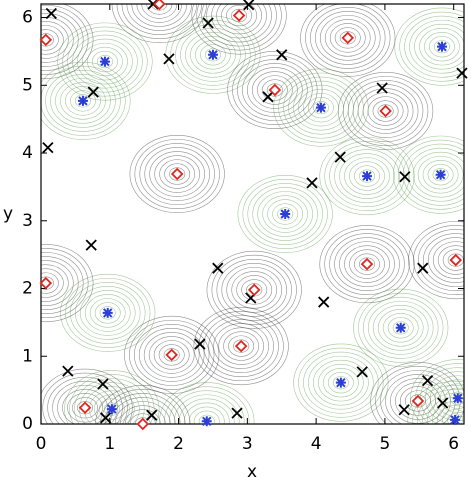 The image size is (474, 481). Describe the element at coordinates (109, 444) in the screenshot. I see `x-tick-label: 1` at that location.